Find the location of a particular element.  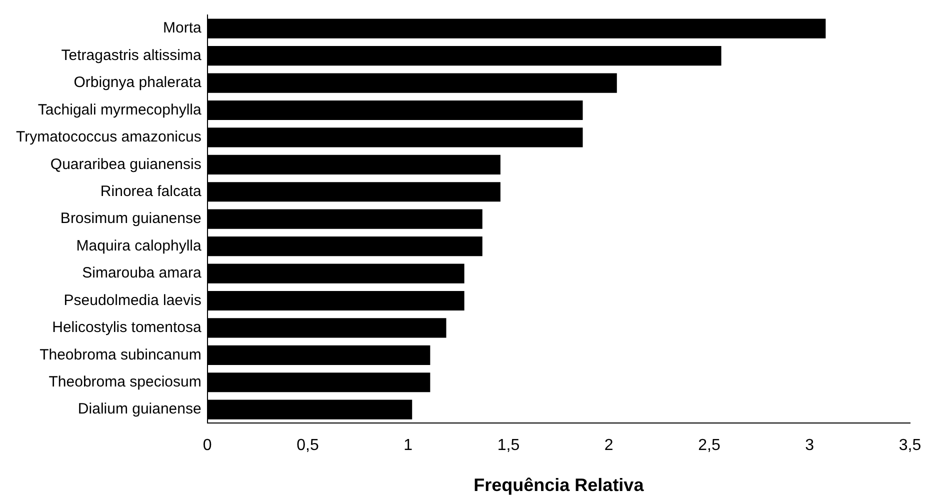

y-tick-label: Maquira calophylla is located at coordinates (139, 245).